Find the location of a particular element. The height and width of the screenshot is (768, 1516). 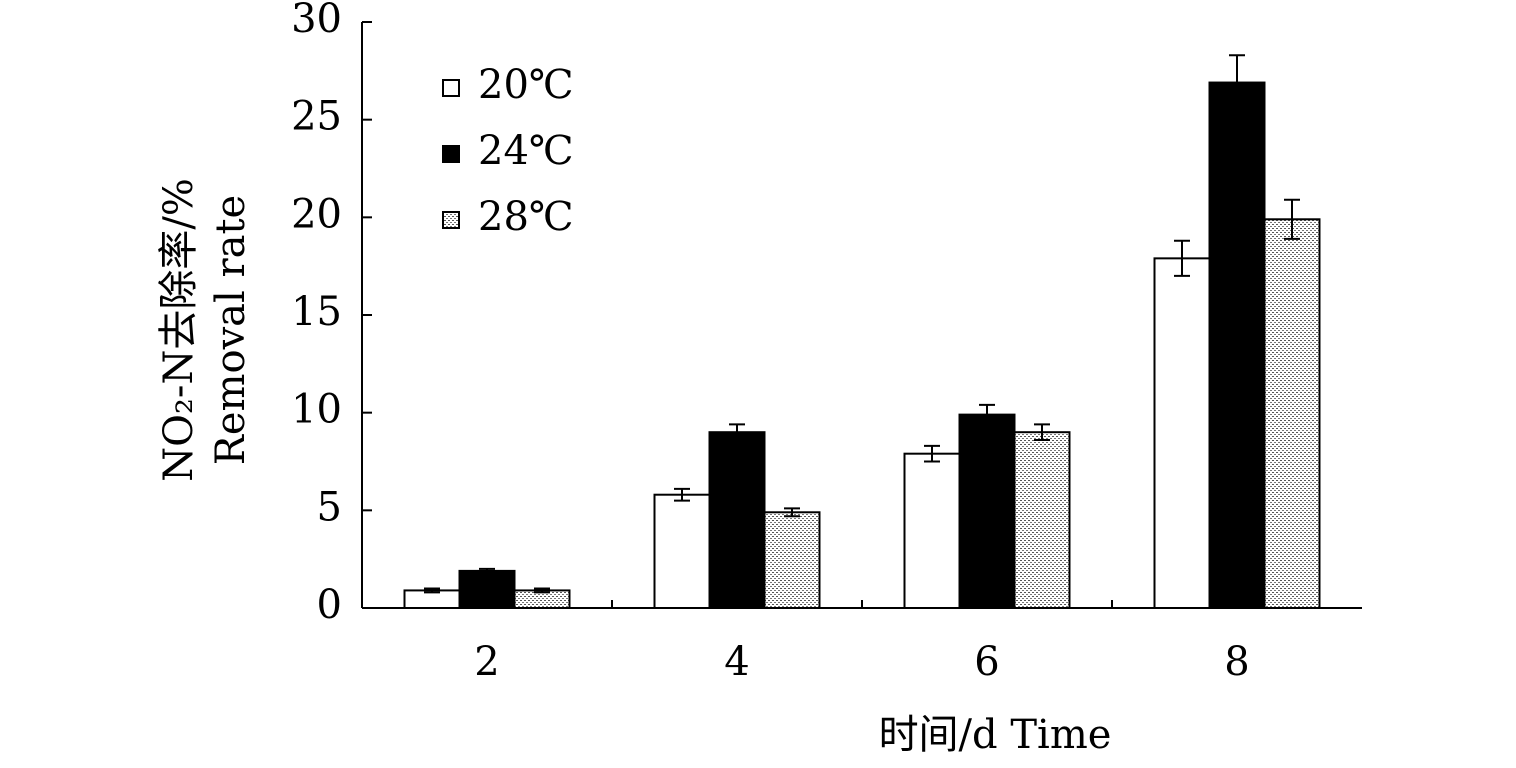

y-tick-label: 15 is located at coordinates (316, 312).